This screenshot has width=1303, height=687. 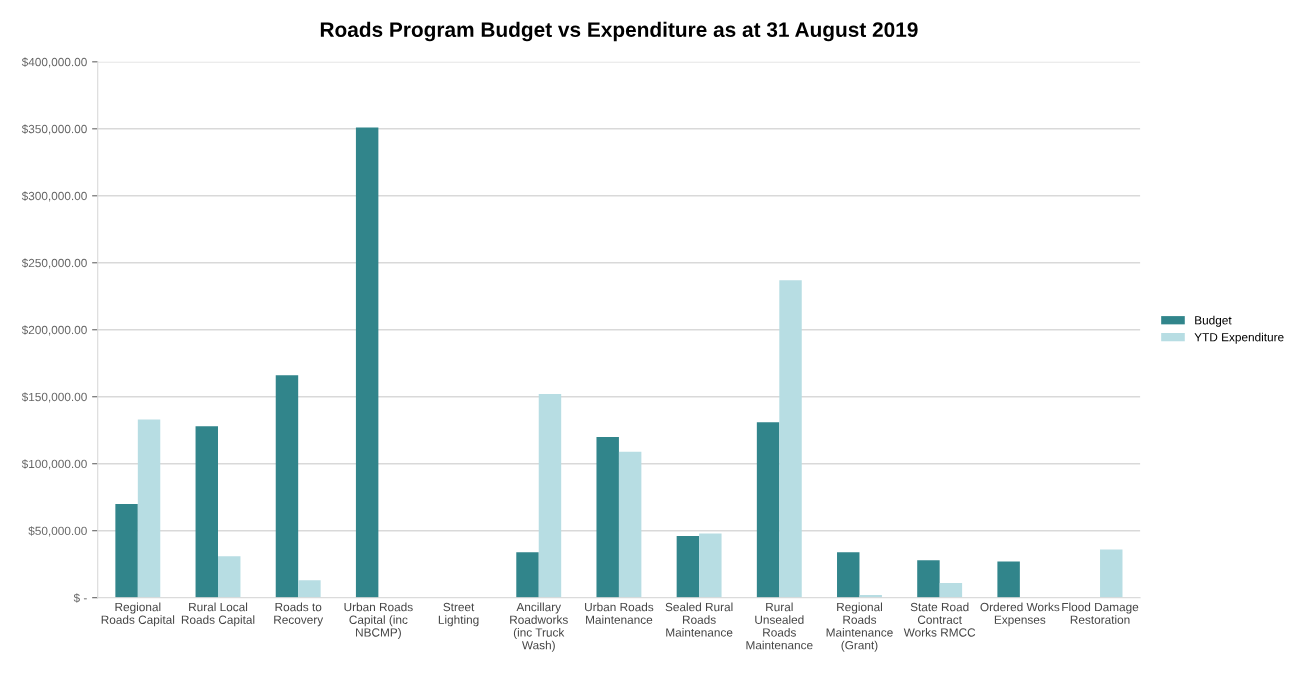 What do you see at coordinates (54, 397) in the screenshot?
I see `y-tick-label: $150,000.00` at bounding box center [54, 397].